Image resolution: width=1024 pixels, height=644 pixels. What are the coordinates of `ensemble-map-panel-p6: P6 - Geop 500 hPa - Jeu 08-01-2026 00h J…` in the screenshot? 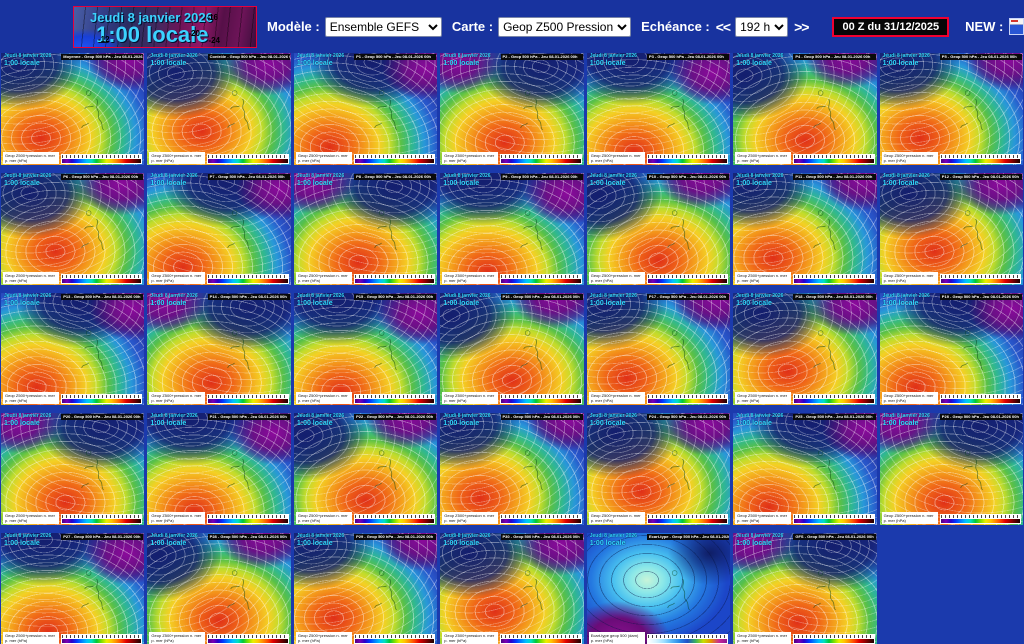 It's located at (73, 229).